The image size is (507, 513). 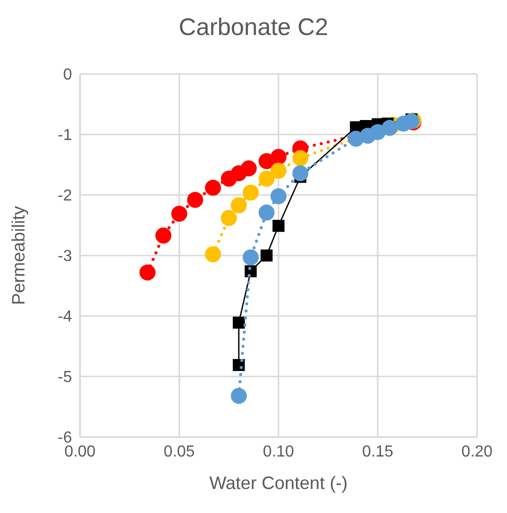 What do you see at coordinates (18, 256) in the screenshot?
I see `y-axis-title: Permeability` at bounding box center [18, 256].